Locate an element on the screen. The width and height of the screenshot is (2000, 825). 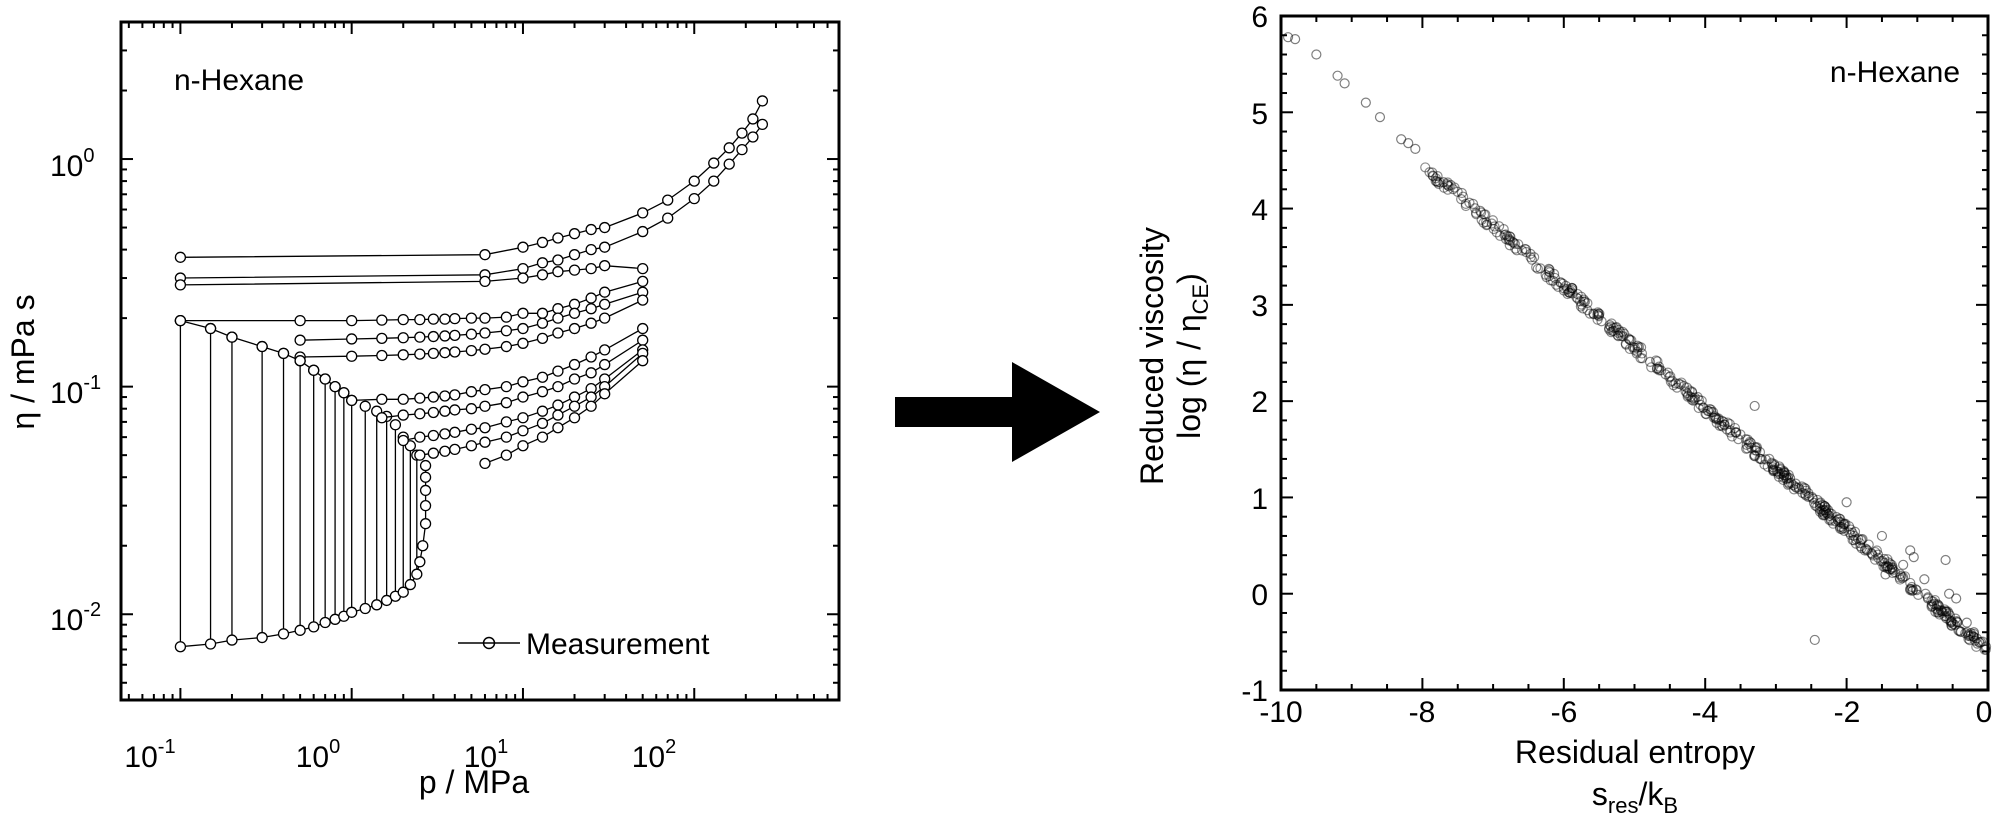
right-annotation: n-Hexane is located at coordinates (1895, 72).